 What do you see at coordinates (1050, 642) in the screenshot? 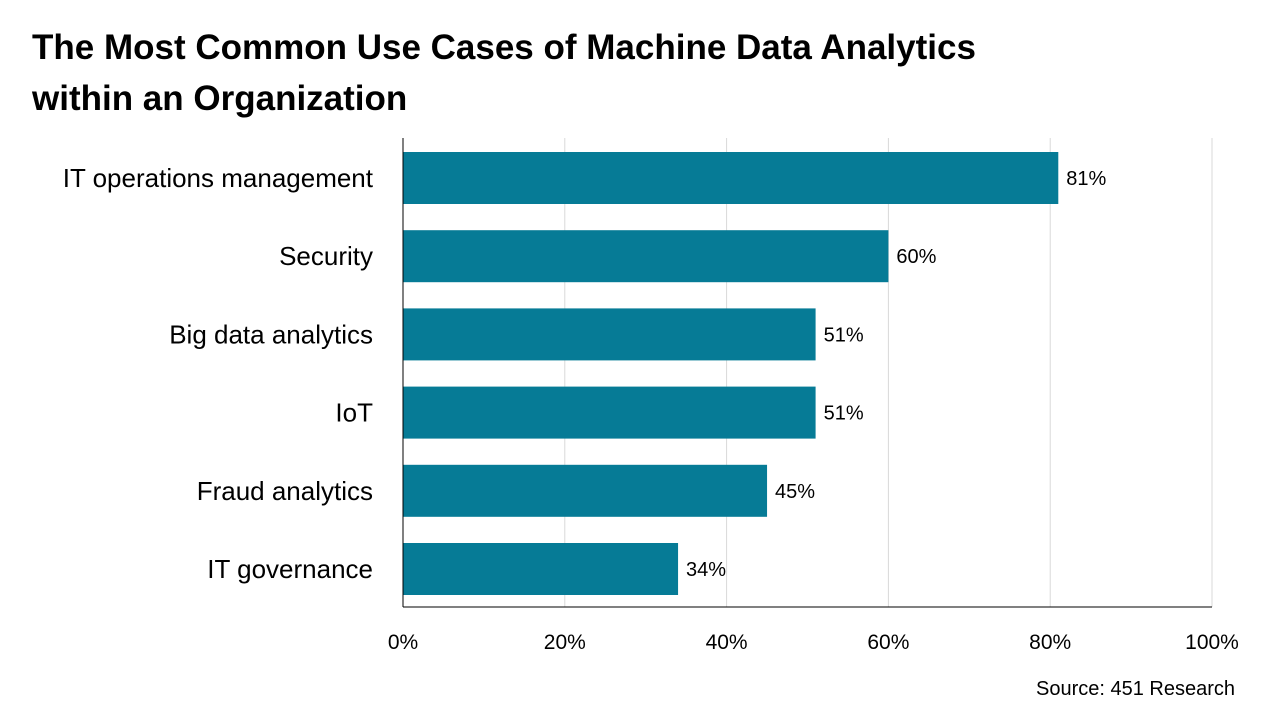
I see `x-tick-label: 80%` at bounding box center [1050, 642].